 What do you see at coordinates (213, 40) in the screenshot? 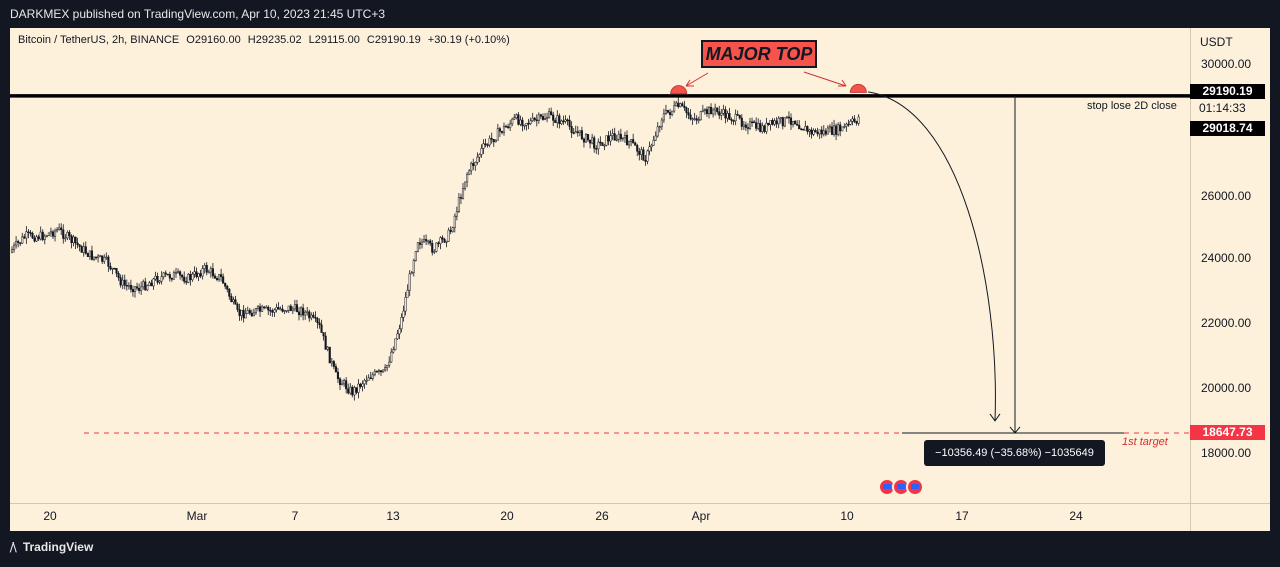
I see `ohlc-open: O29160.00` at bounding box center [213, 40].